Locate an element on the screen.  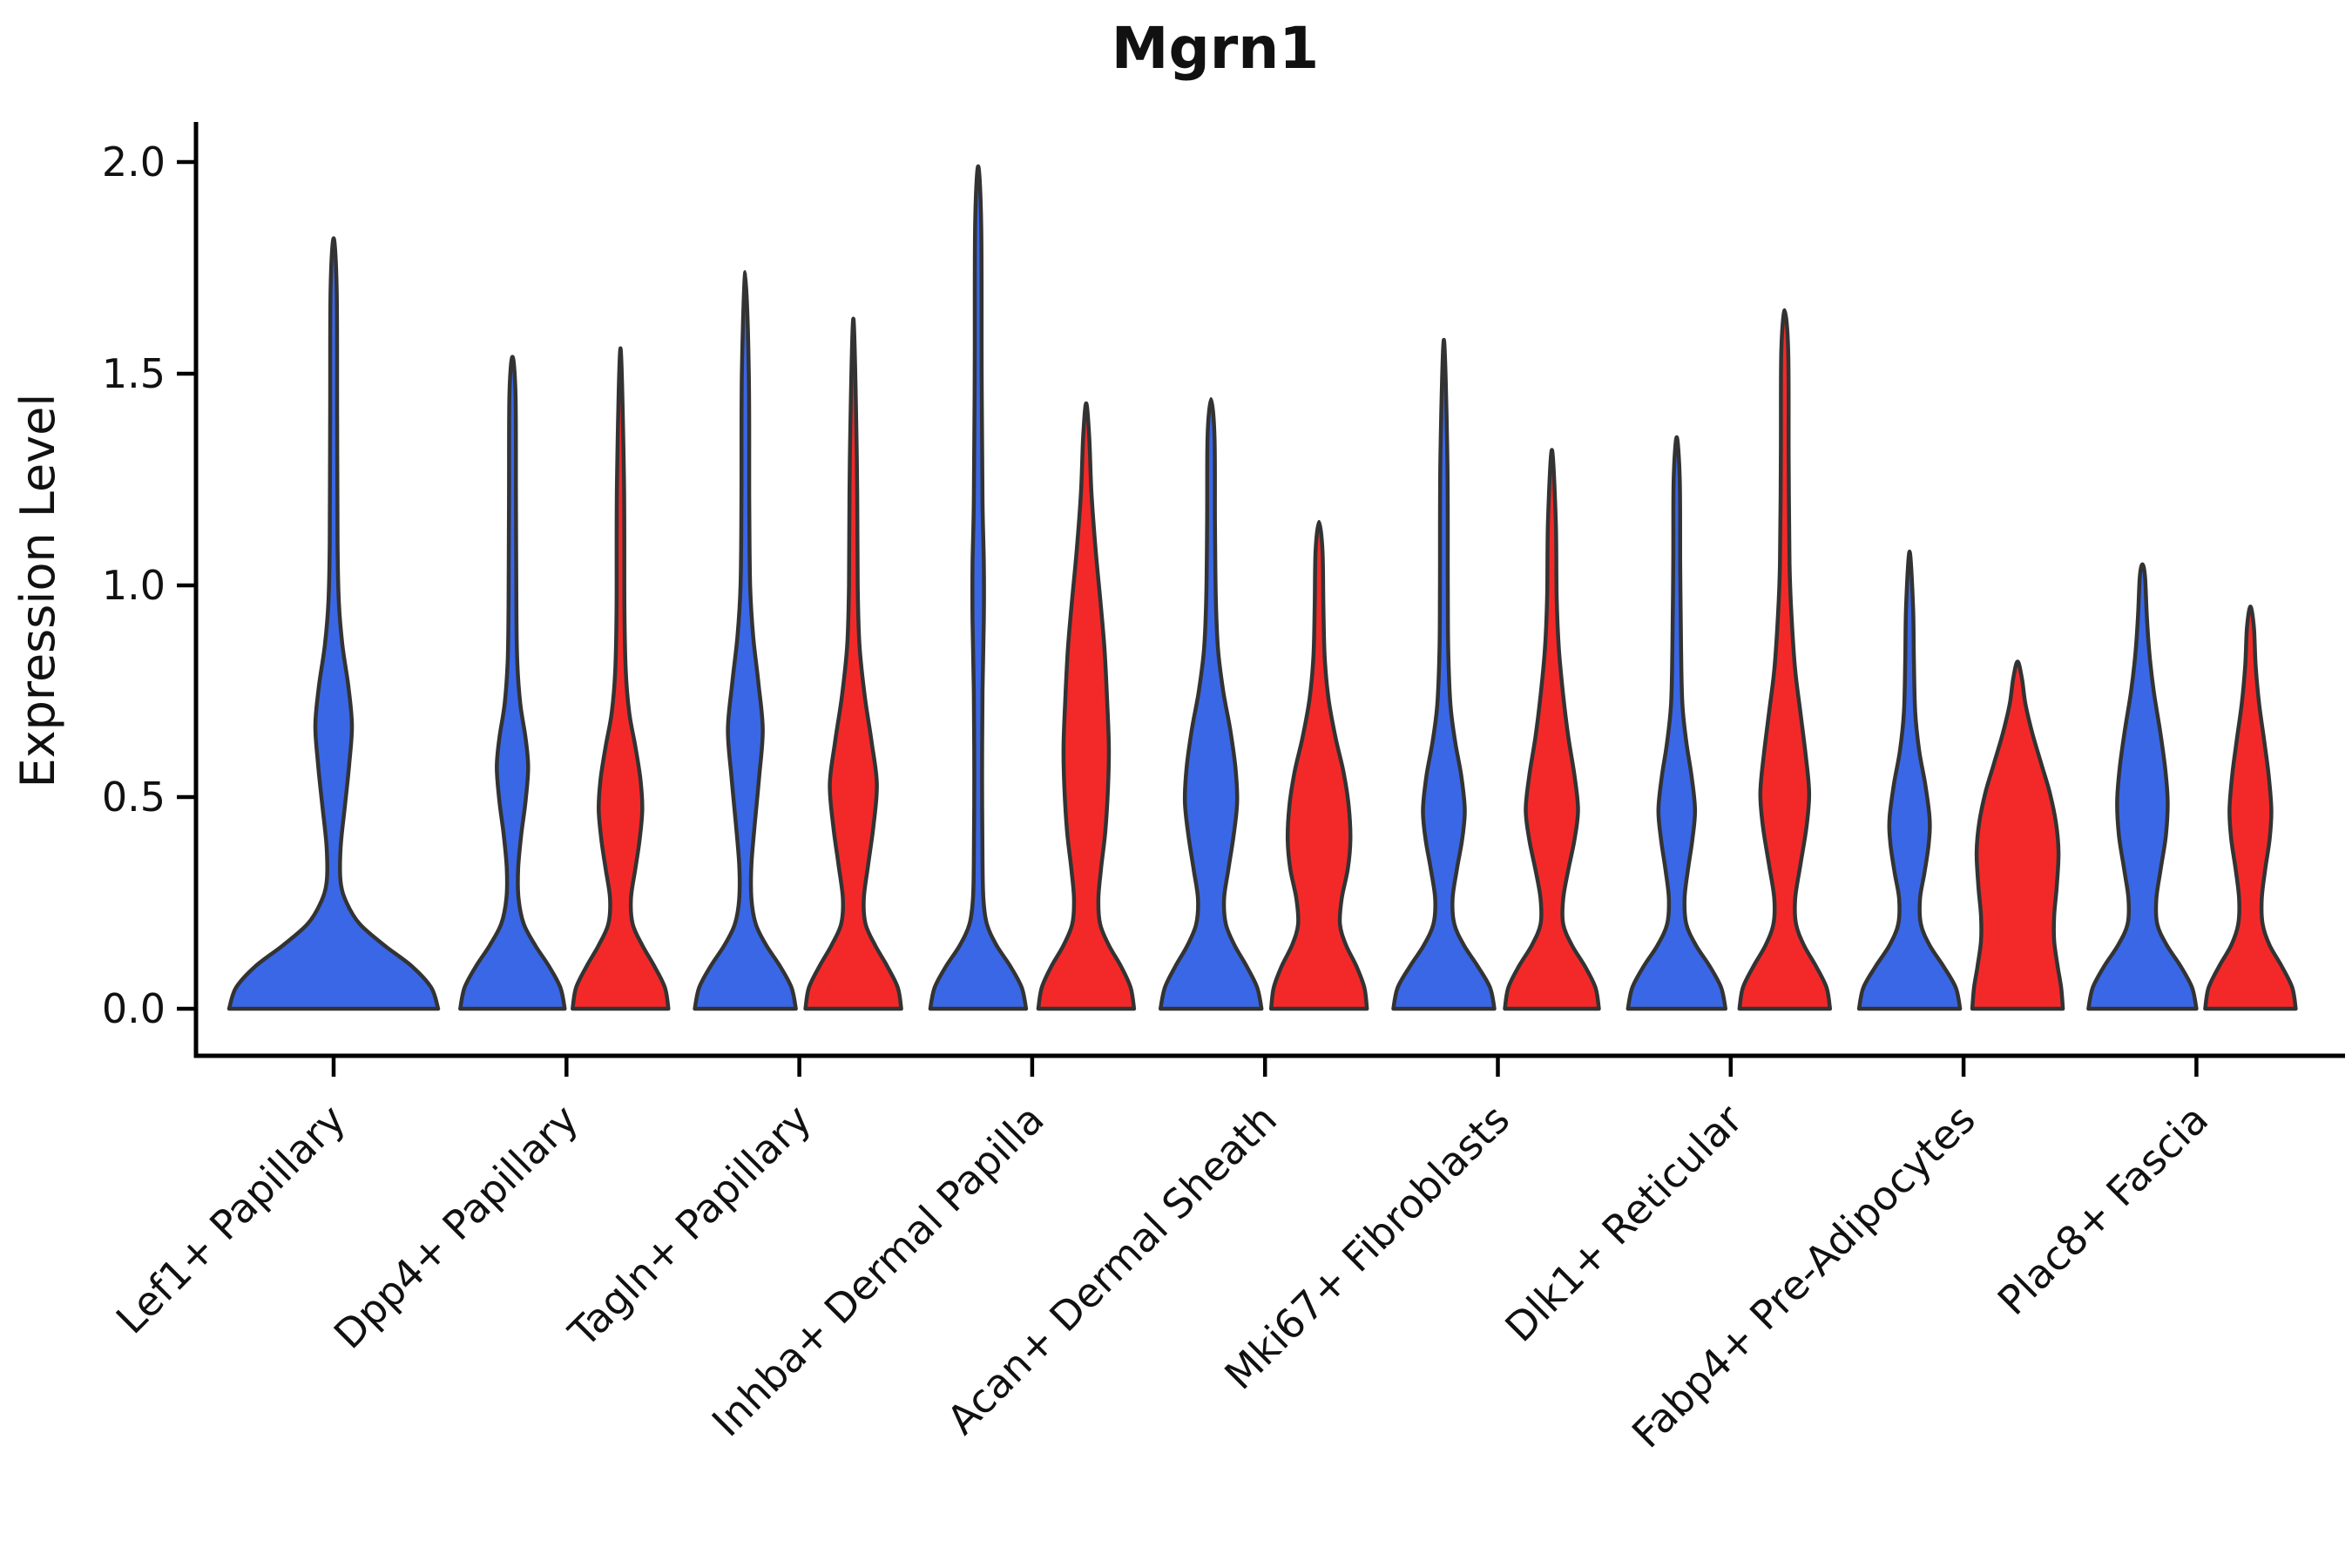
x-tick-label: Tagln+ Papillary is located at coordinates (690, 1226).